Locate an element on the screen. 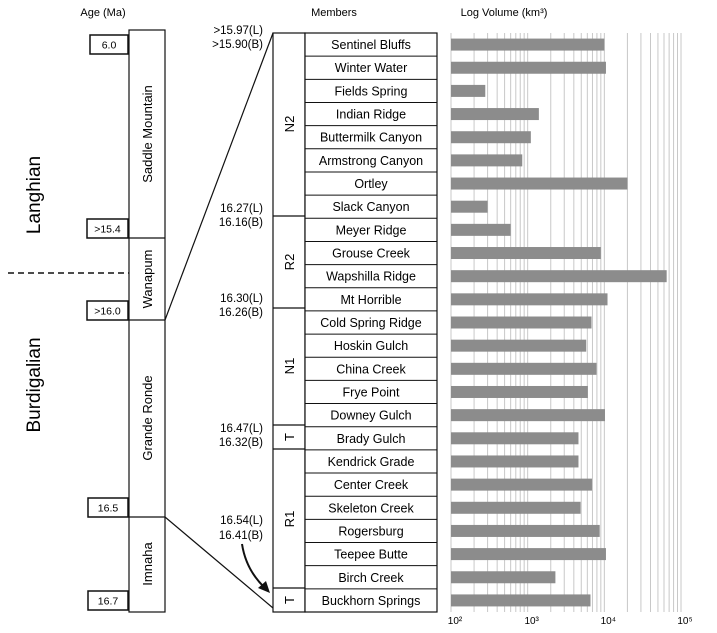  volume-header: Log Volume (km³) is located at coordinates (504, 13).